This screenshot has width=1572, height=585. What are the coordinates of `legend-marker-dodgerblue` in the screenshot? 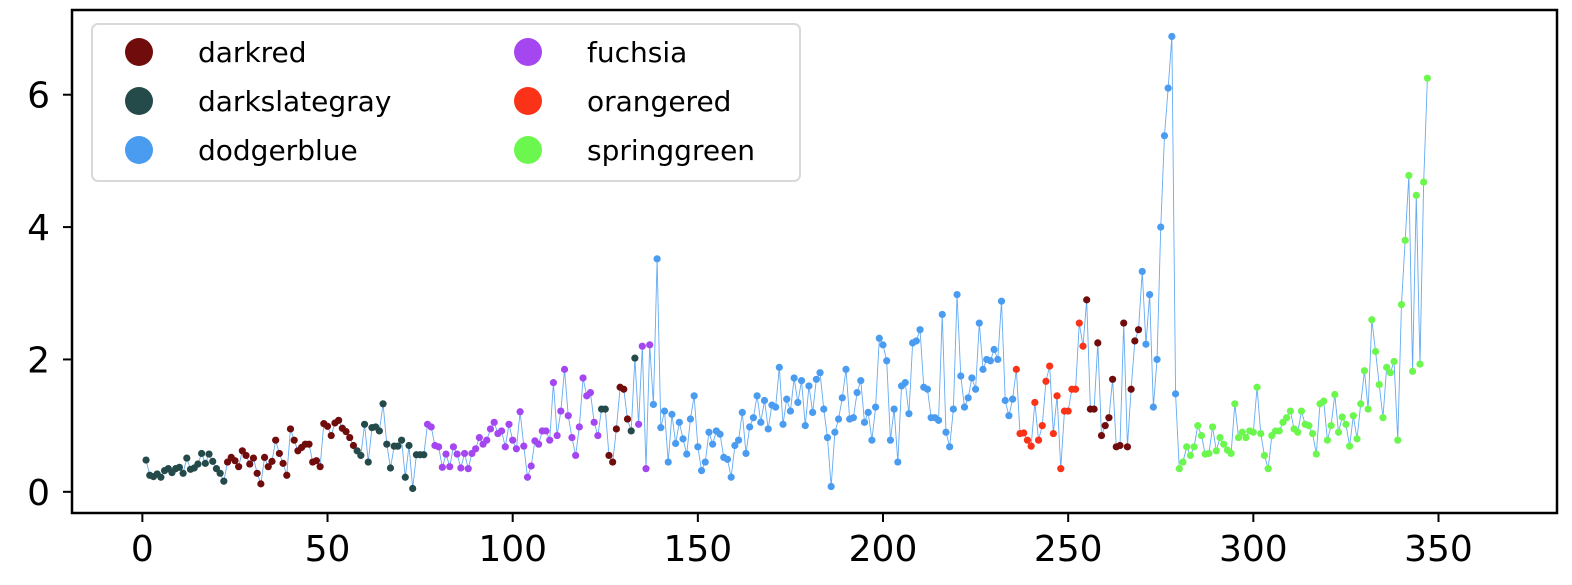 It's located at (139, 150).